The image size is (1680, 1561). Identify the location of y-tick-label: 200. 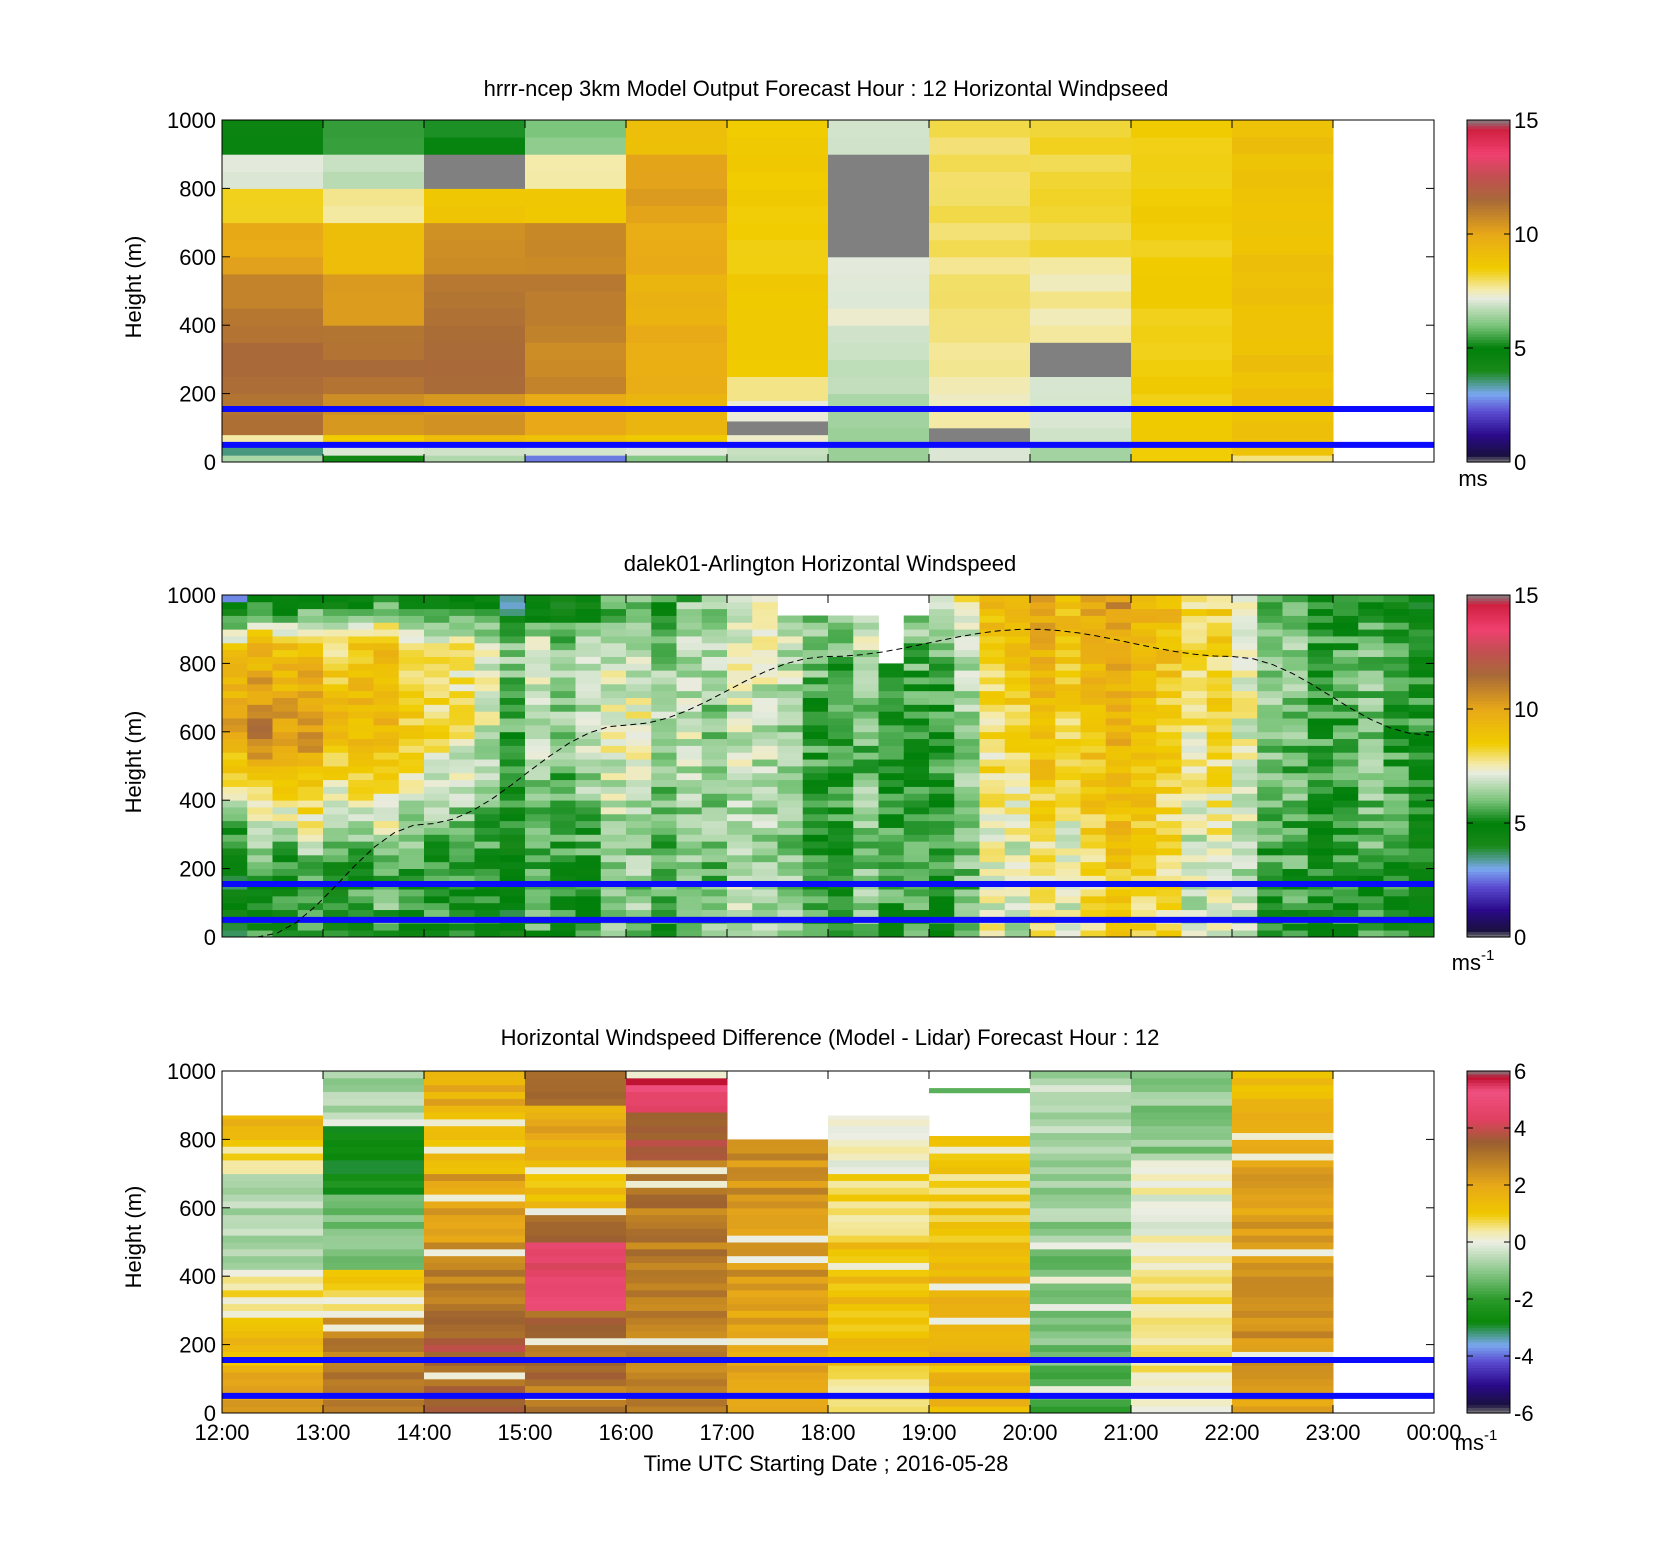
(197, 869).